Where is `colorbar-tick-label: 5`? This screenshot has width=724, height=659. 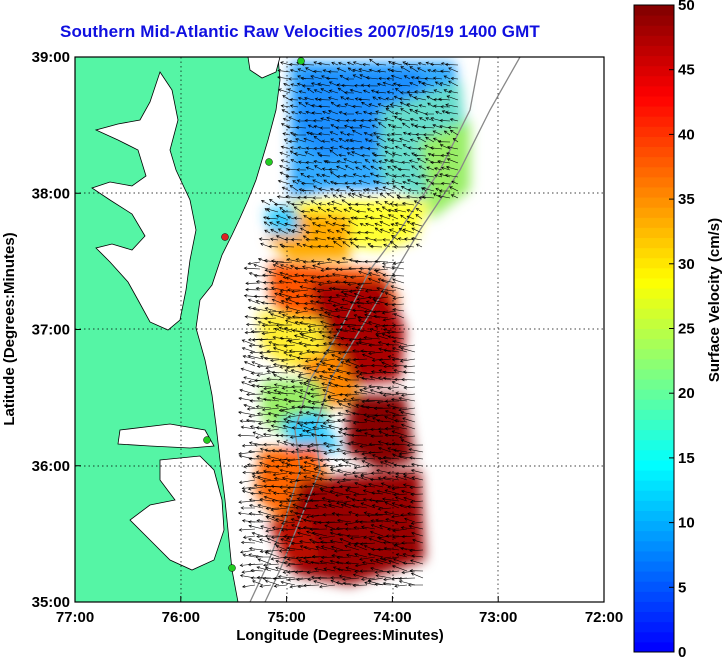
colorbar-tick-label: 5 is located at coordinates (682, 587).